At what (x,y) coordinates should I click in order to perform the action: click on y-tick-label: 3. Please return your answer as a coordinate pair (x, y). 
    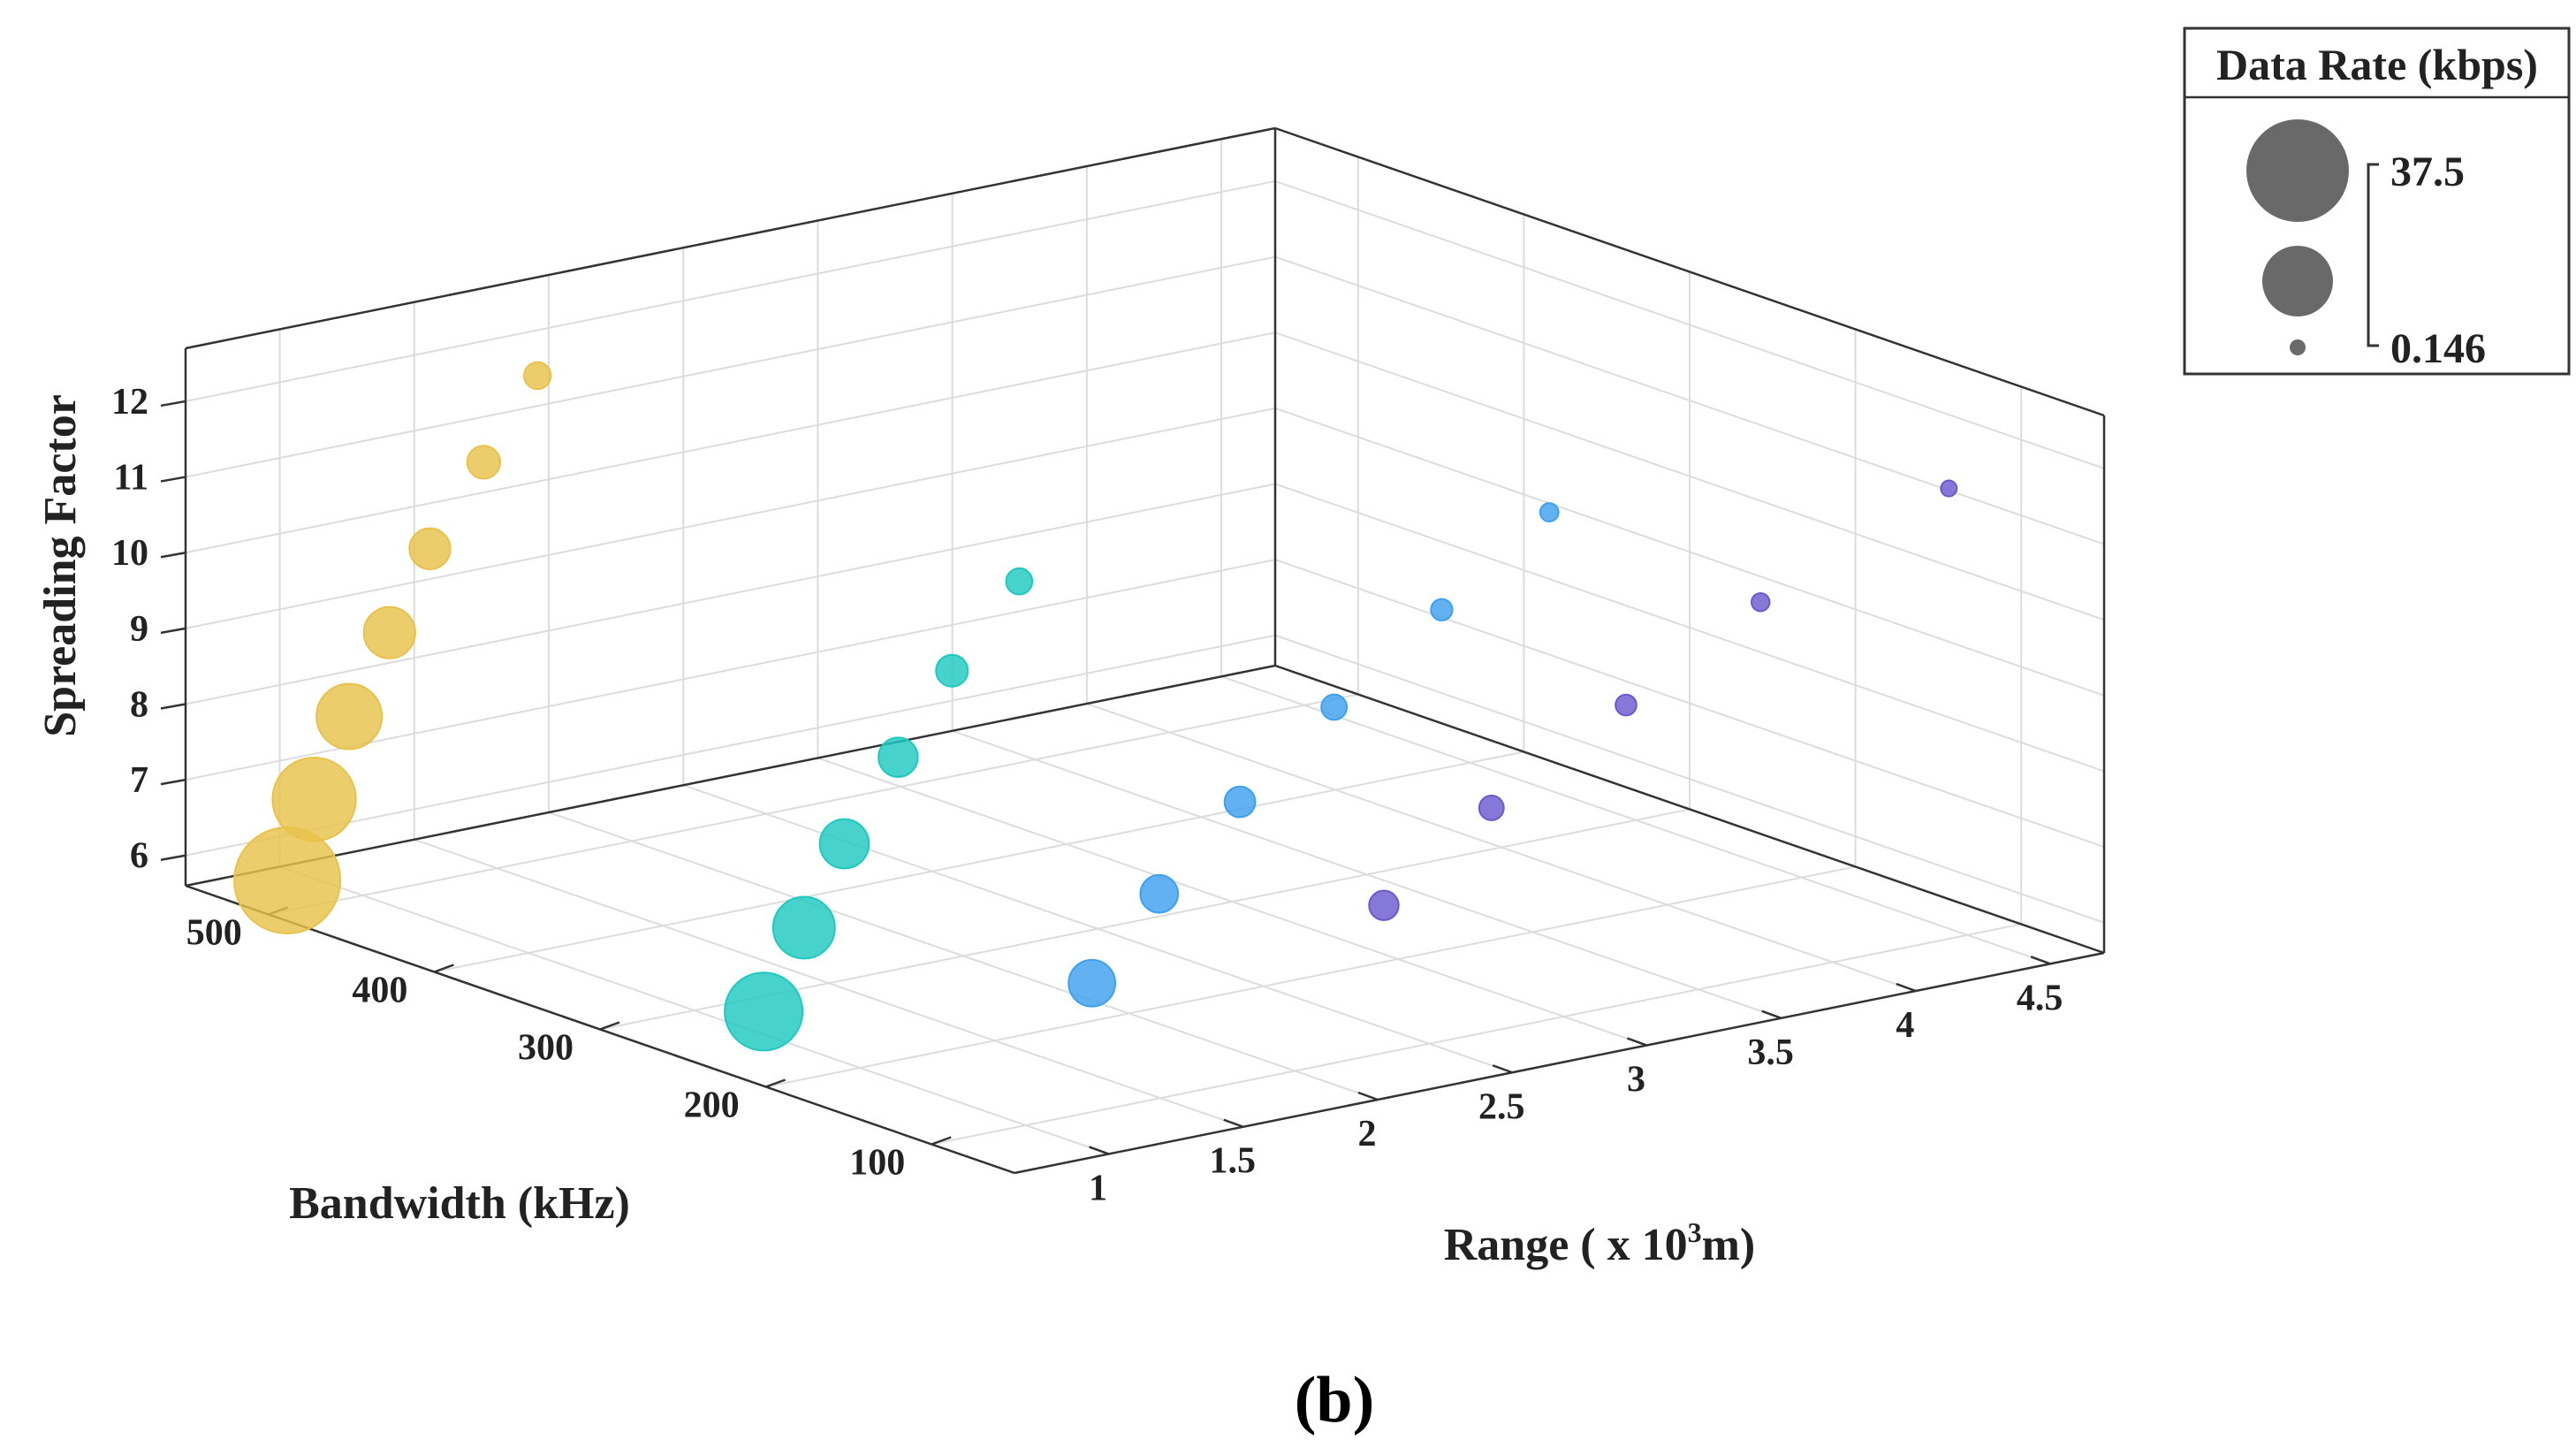
    Looking at the image, I should click on (1636, 1080).